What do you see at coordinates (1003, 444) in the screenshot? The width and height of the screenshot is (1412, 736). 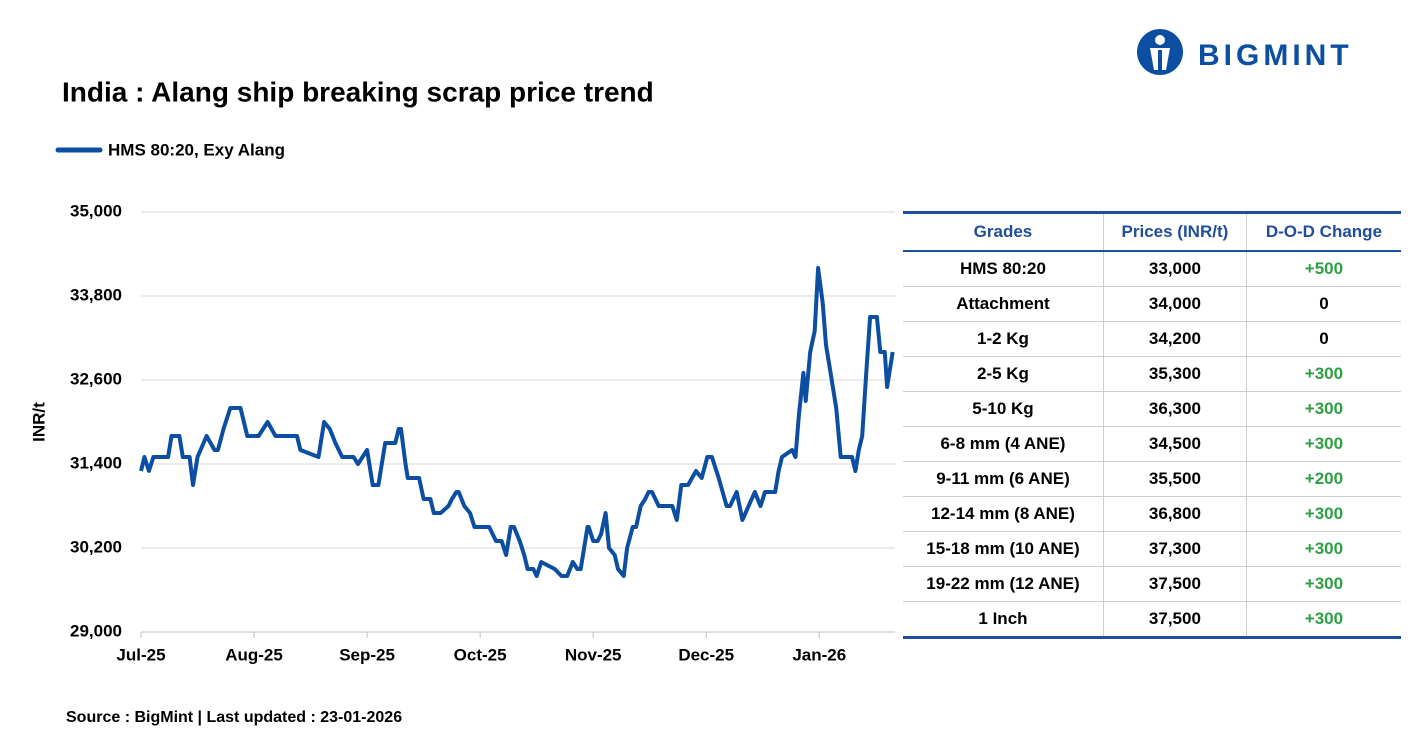 I see `table-cell: 6-8 mm (4 ANE)` at bounding box center [1003, 444].